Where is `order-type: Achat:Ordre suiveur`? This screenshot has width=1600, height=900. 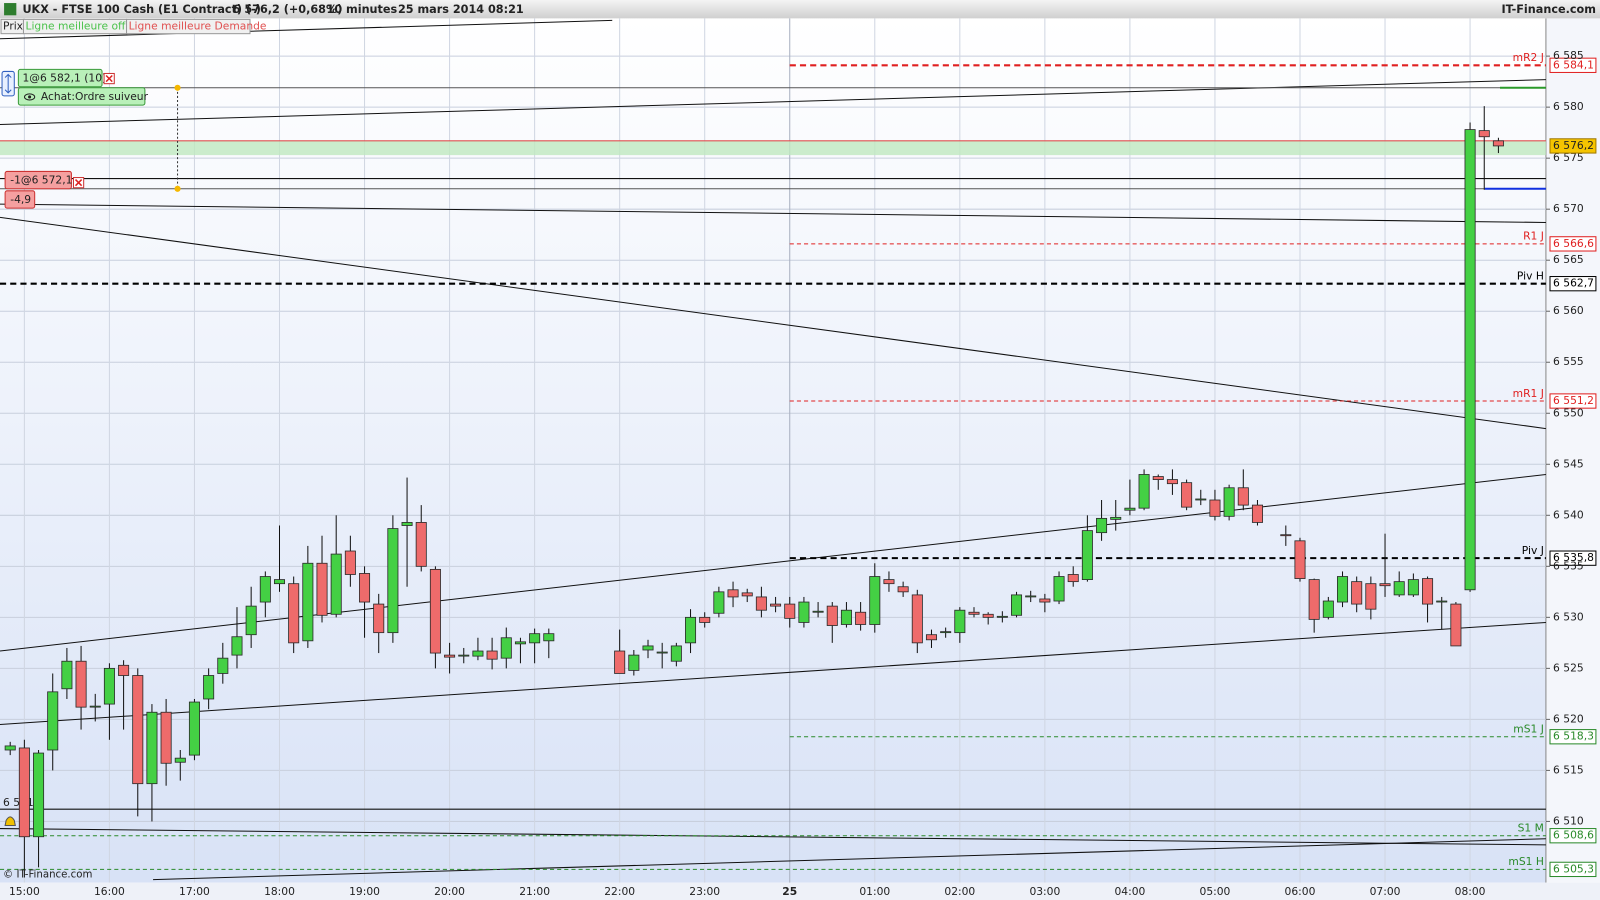
order-type: Achat:Ordre suiveur is located at coordinates (95, 96).